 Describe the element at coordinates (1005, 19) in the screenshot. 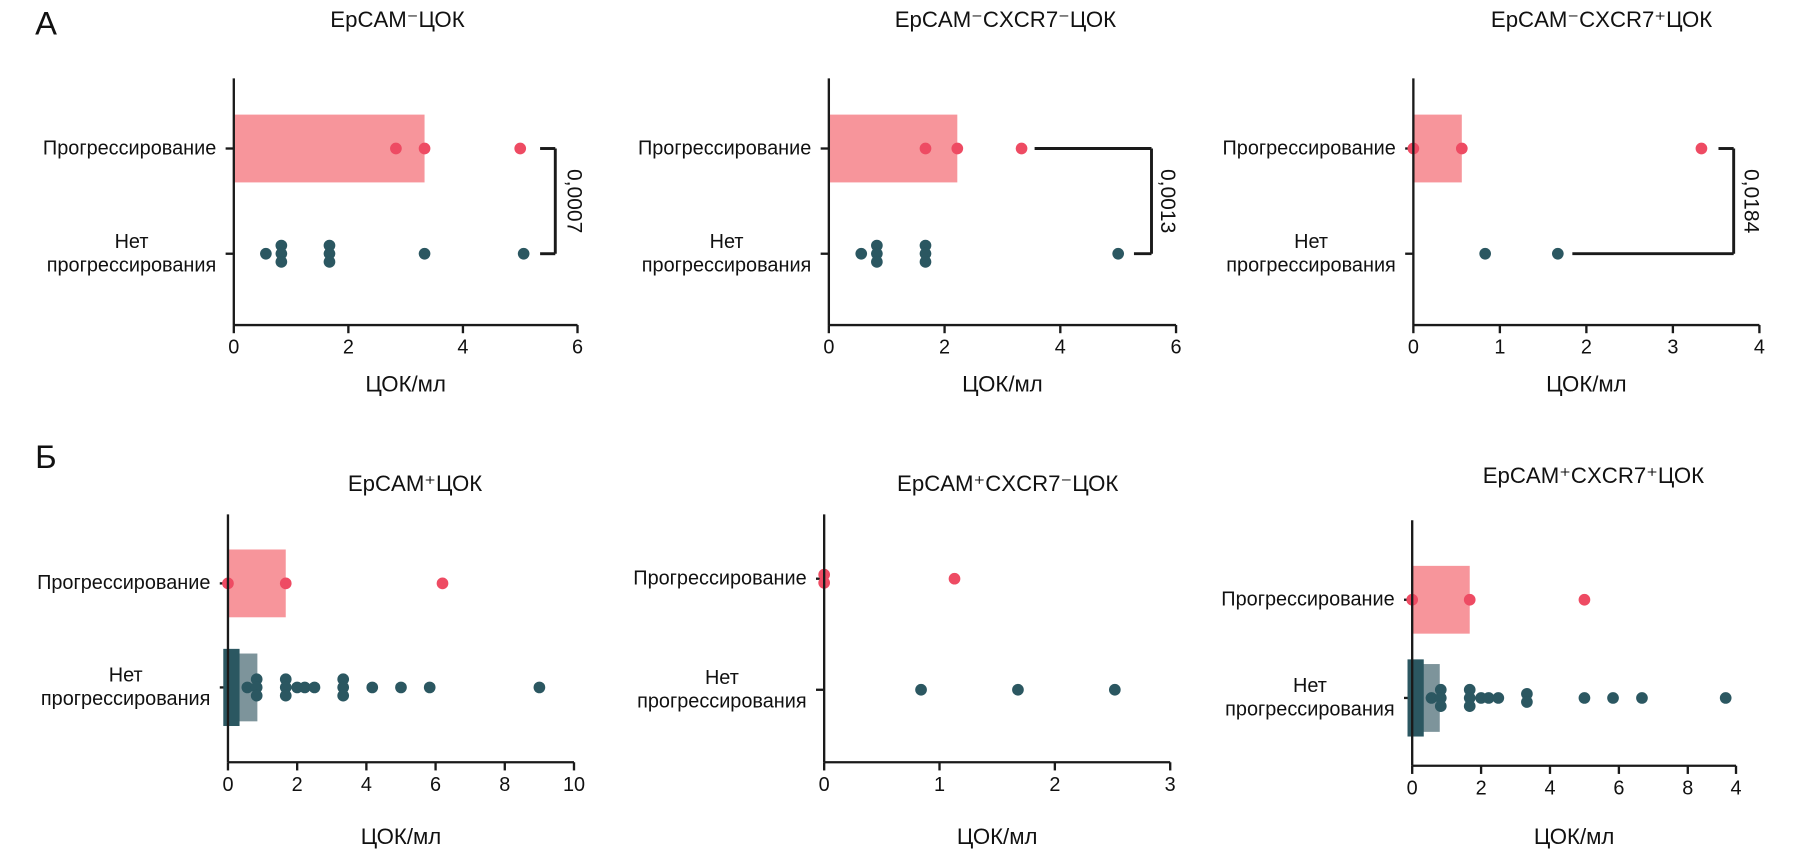

I see `chart-title: EpCAM⁻CXCR7⁻ЦОК` at that location.